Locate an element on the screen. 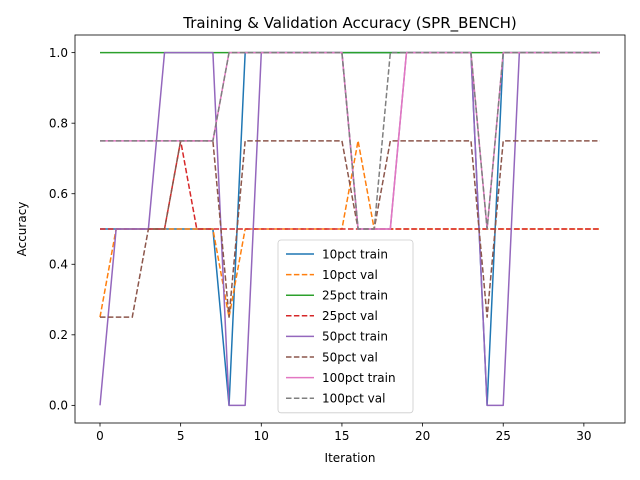 Image resolution: width=640 pixels, height=480 pixels. y-tick-label: 0.4 is located at coordinates (58, 265).